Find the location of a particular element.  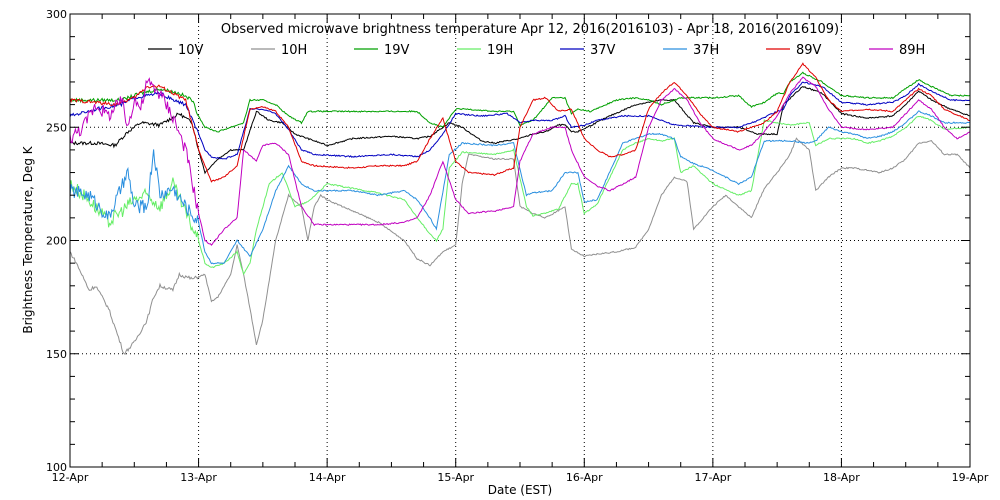

x-tick-label: 14-Apr is located at coordinates (327, 477).